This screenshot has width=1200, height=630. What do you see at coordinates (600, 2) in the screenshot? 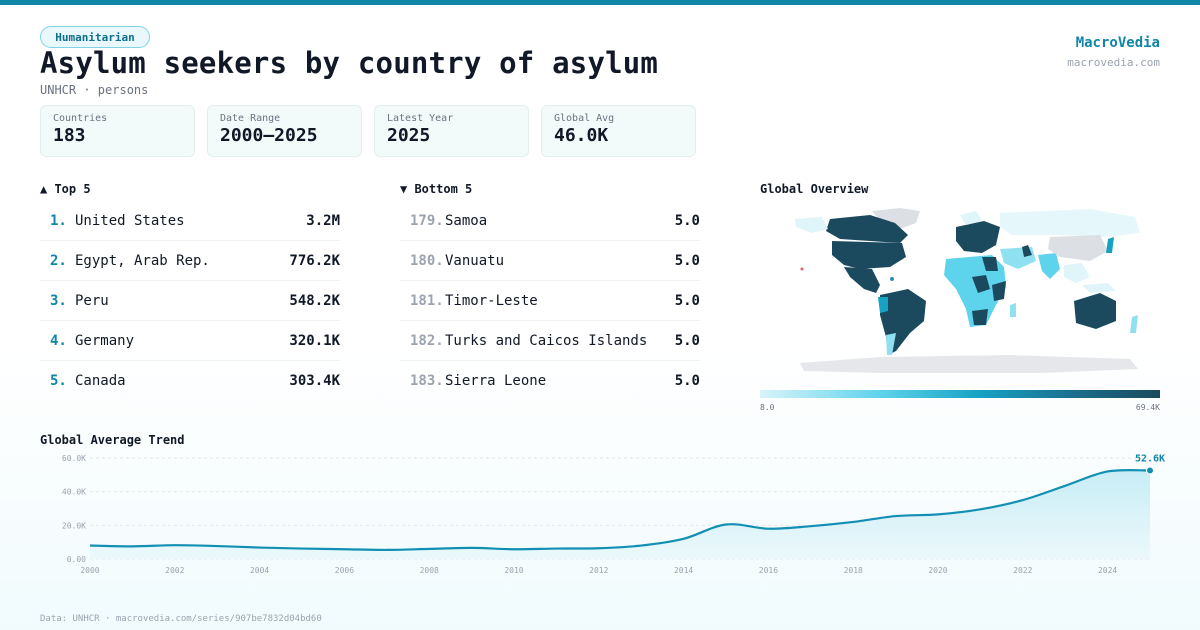
I see `top-accent-bar` at bounding box center [600, 2].